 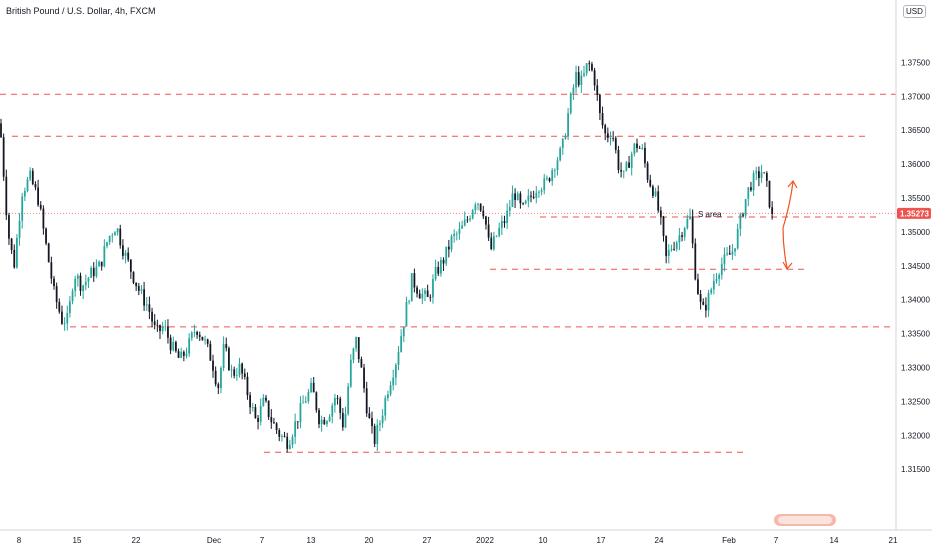 What do you see at coordinates (914, 11) in the screenshot?
I see `currency-button: USD` at bounding box center [914, 11].